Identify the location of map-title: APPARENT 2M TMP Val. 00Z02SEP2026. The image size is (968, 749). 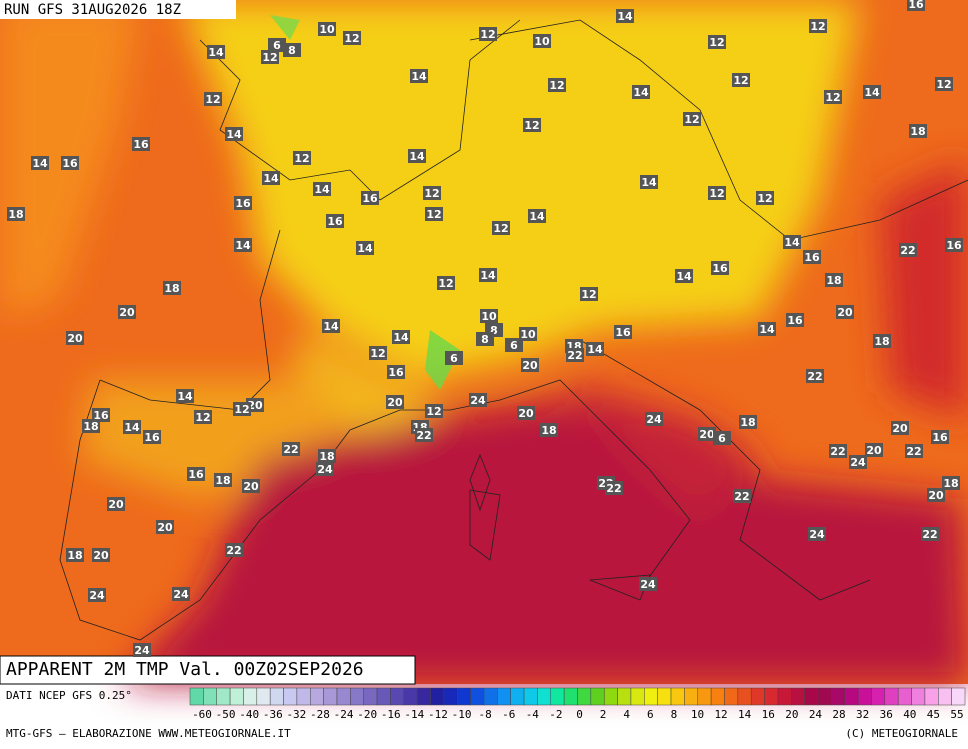
(185, 669).